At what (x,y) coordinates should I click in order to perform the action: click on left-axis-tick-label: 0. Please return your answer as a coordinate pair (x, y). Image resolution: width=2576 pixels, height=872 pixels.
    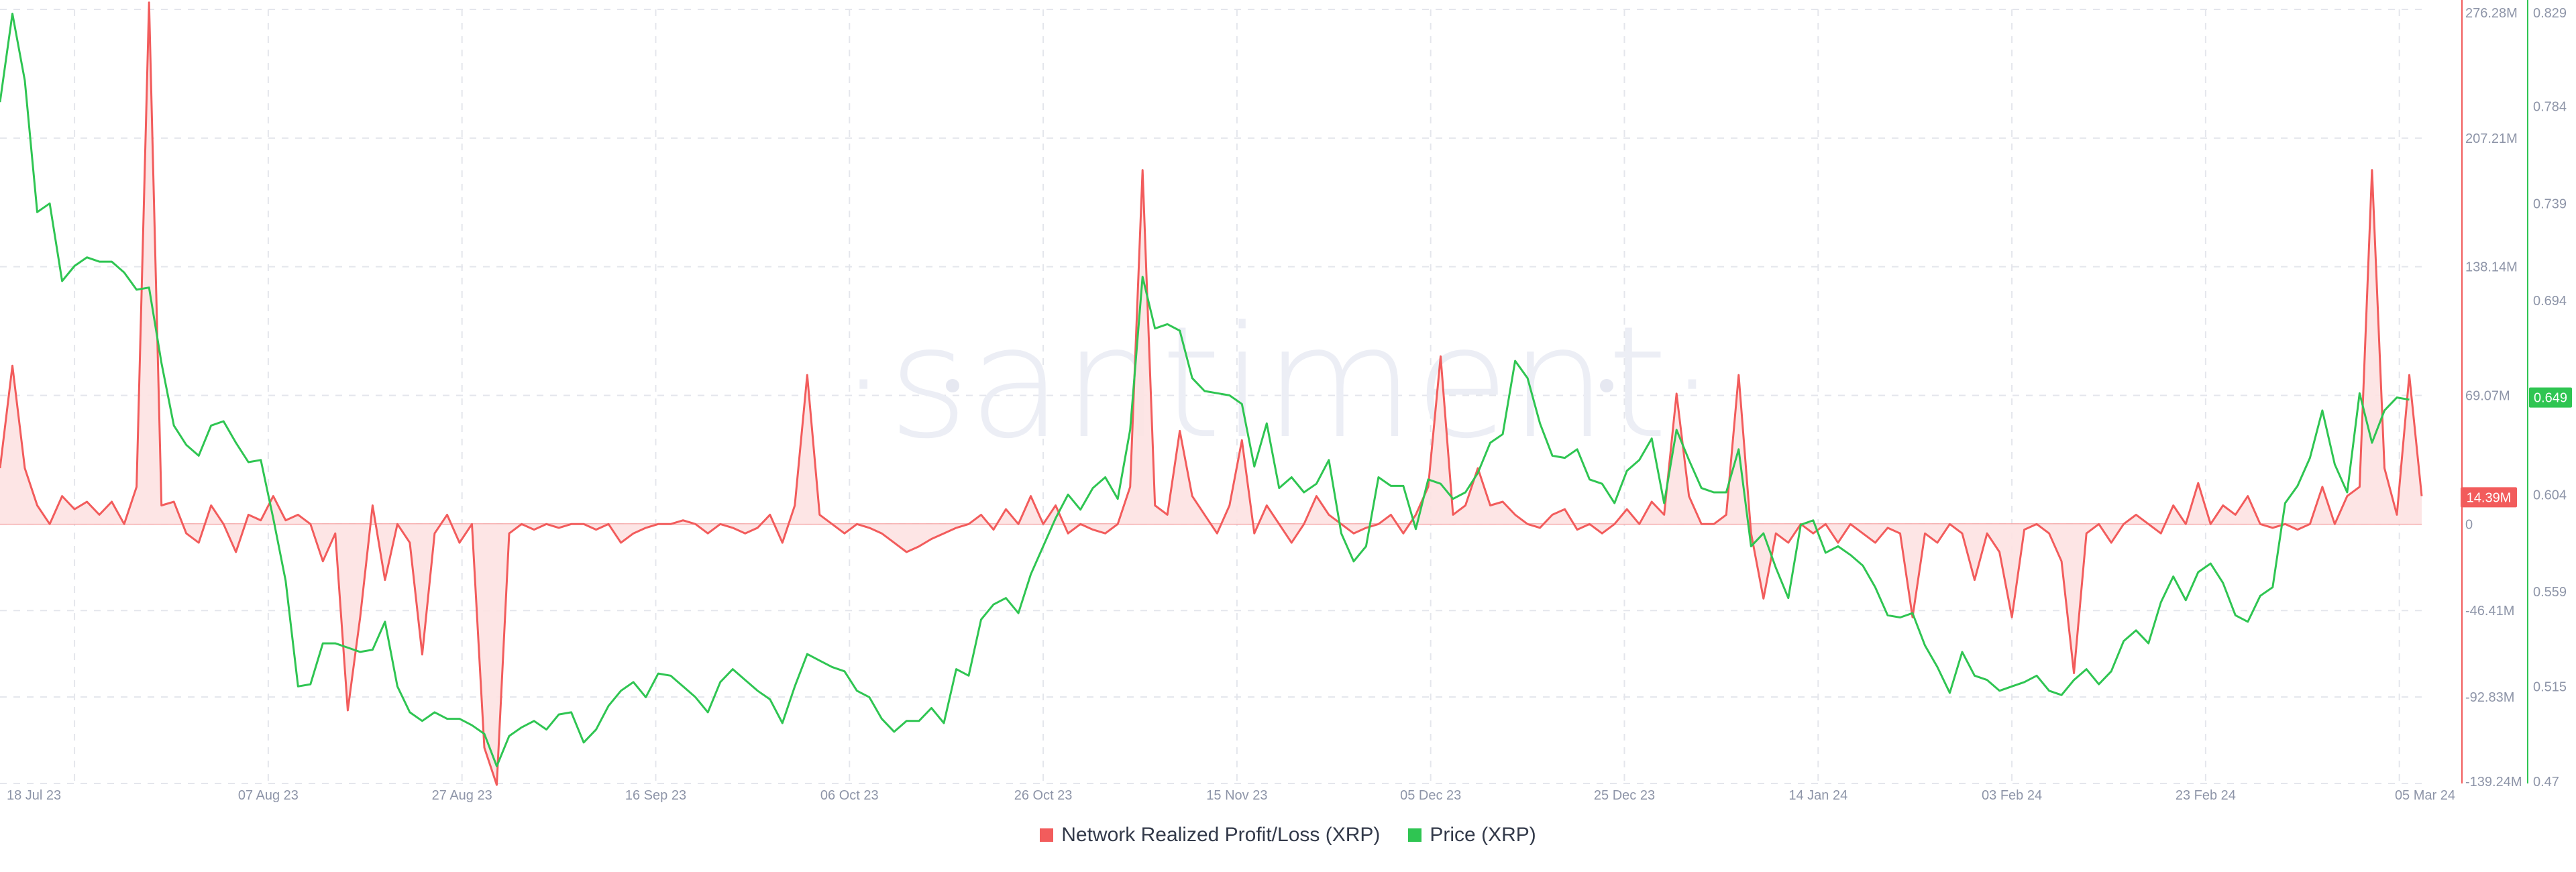
    Looking at the image, I should click on (2469, 524).